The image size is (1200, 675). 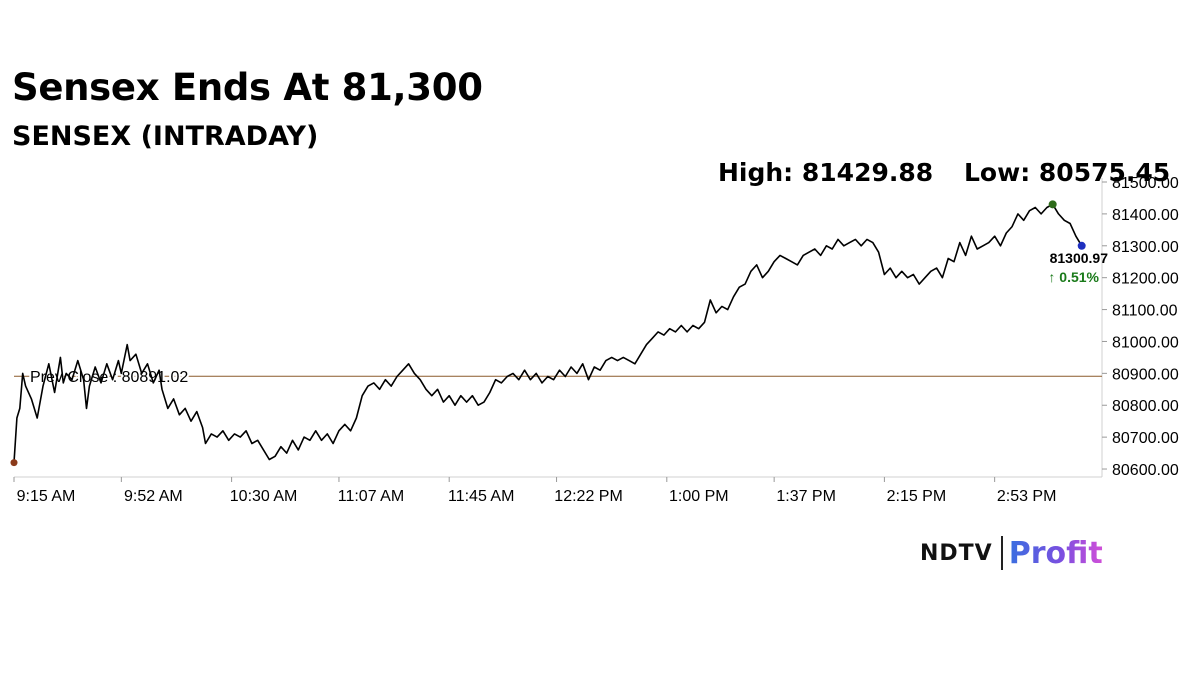 I want to click on y-tick-label: 80600.00, so click(x=1145, y=470).